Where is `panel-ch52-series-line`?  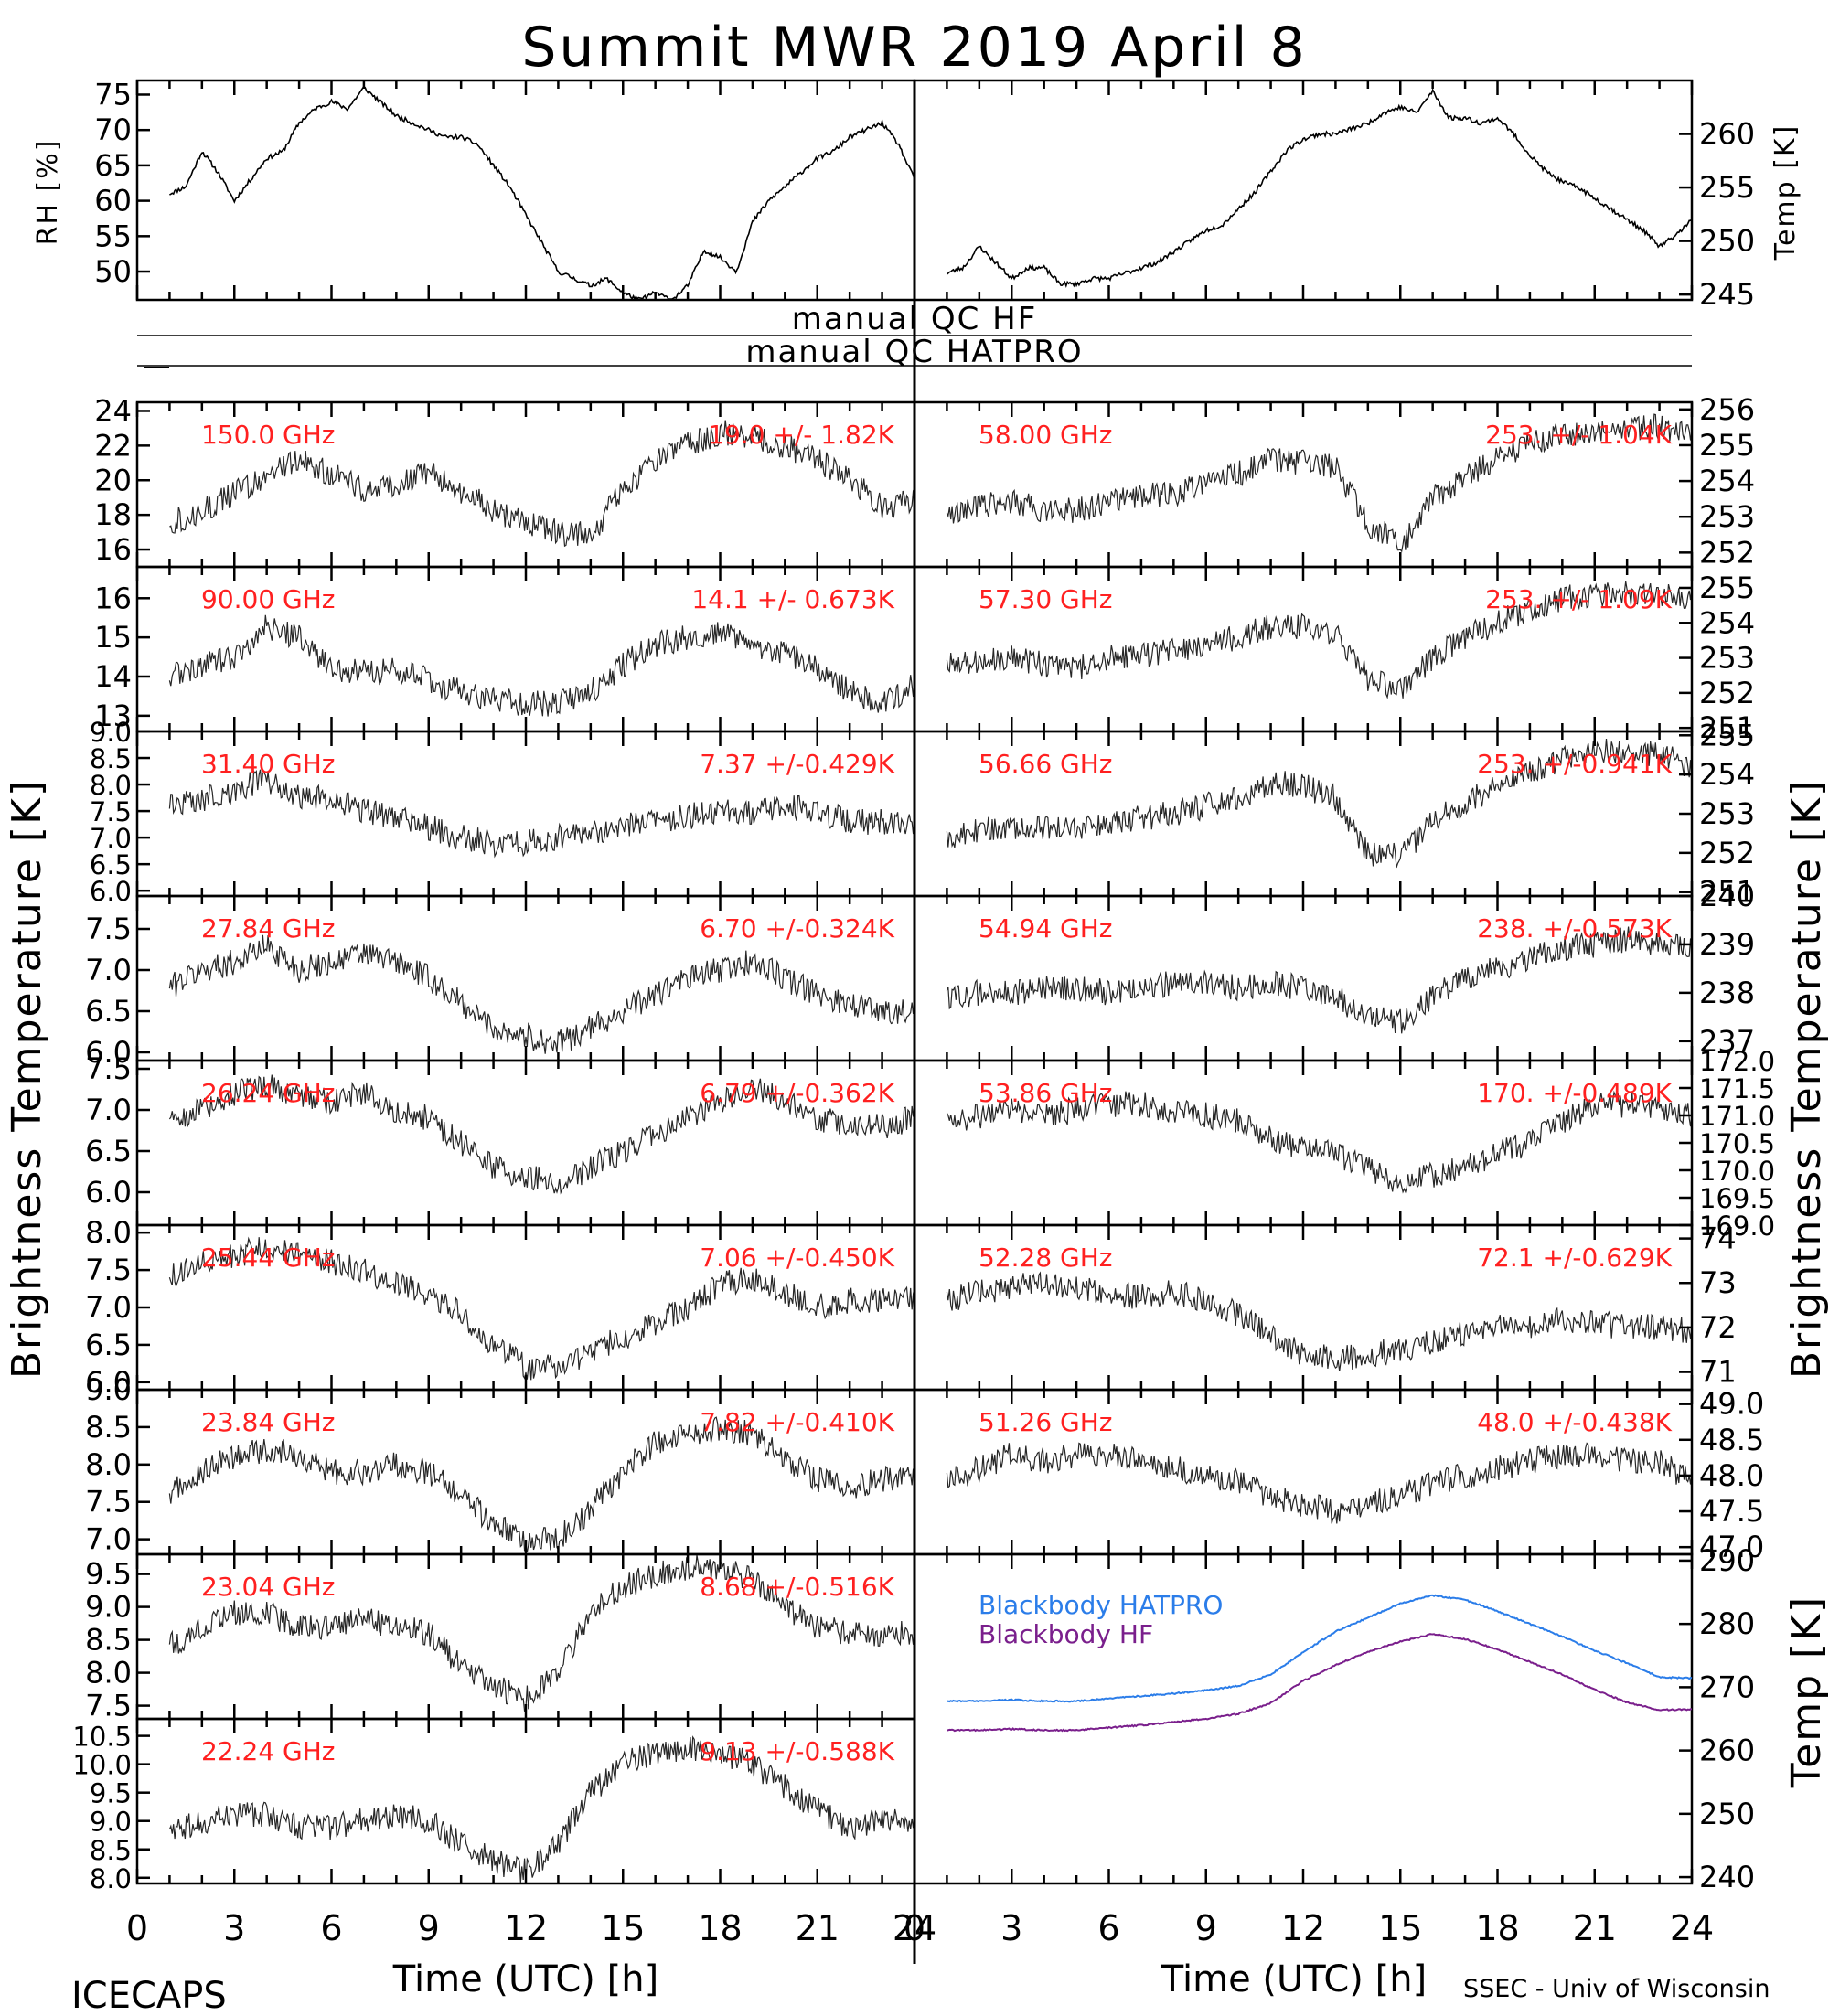
panel-ch52-series-line is located at coordinates (1319, 1321).